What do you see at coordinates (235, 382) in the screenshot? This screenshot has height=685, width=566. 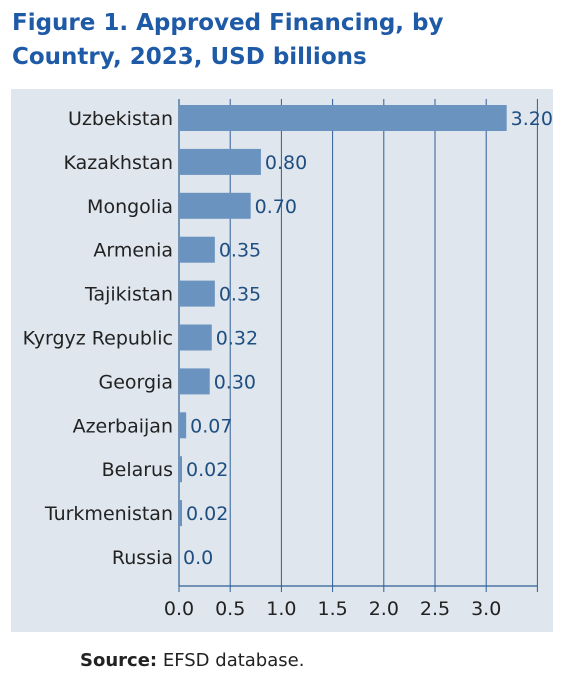 I see `value-label: 0.30` at bounding box center [235, 382].